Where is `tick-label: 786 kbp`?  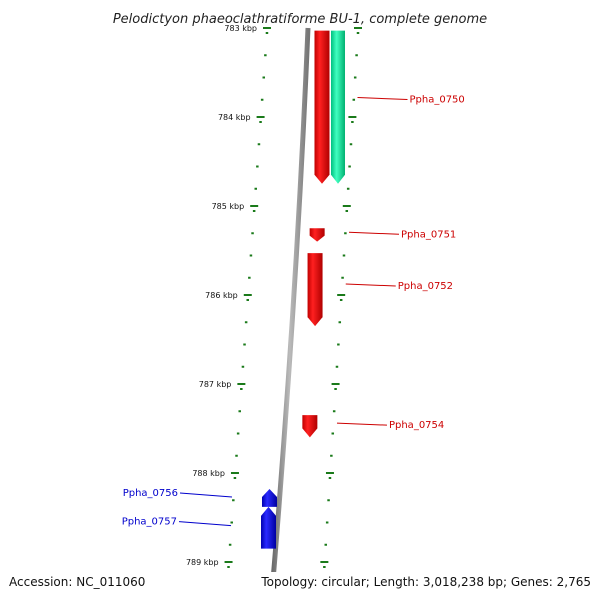 tick-label: 786 kbp is located at coordinates (221, 295).